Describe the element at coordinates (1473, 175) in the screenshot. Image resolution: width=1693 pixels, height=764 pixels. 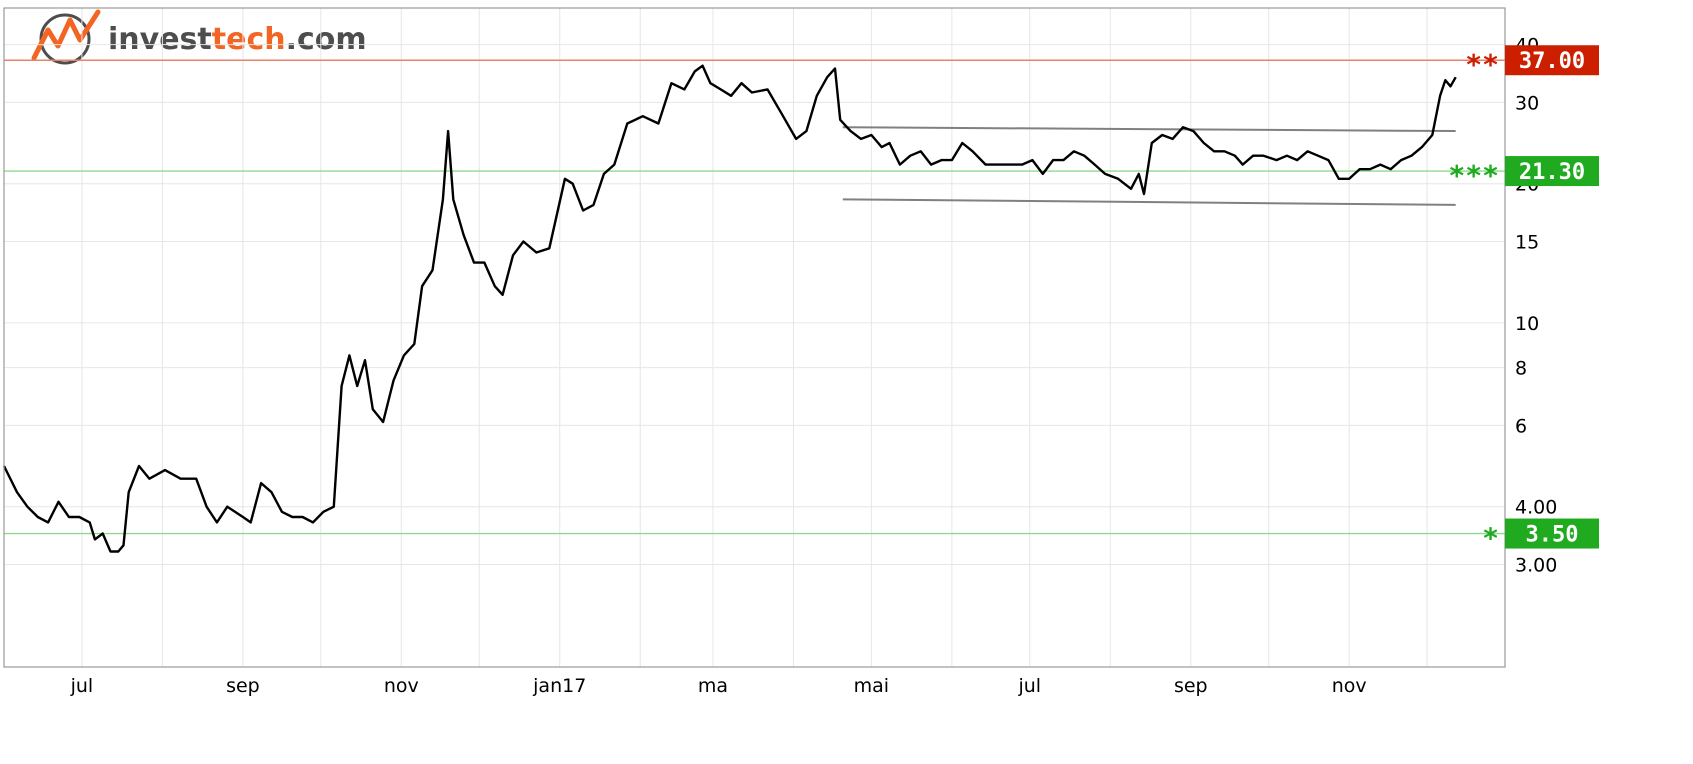
I see `level-label-stars: ***` at that location.